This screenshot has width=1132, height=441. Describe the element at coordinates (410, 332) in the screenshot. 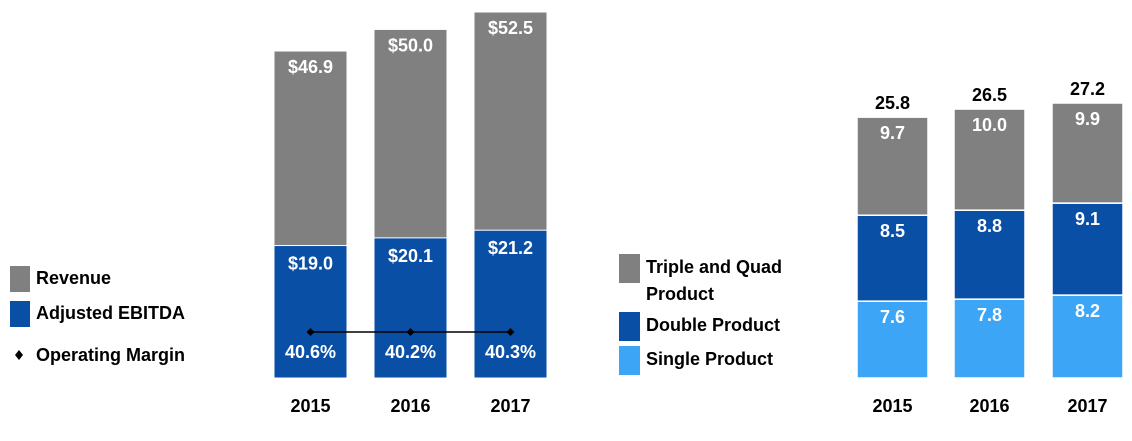

I see `operating-margin-marker-2016` at that location.